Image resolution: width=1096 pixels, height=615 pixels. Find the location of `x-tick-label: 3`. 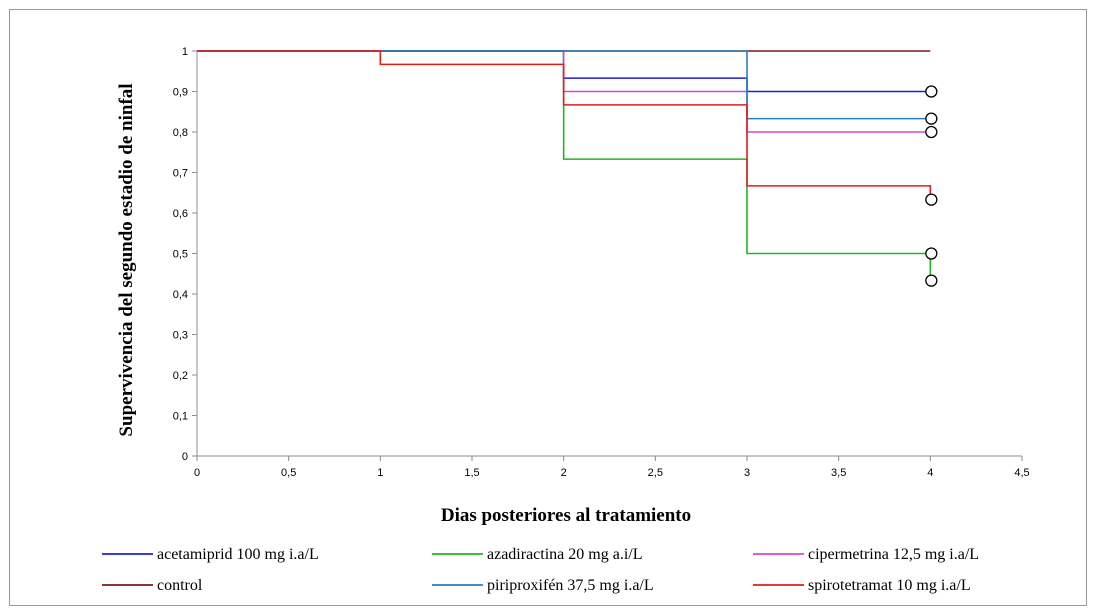

x-tick-label: 3 is located at coordinates (747, 473).